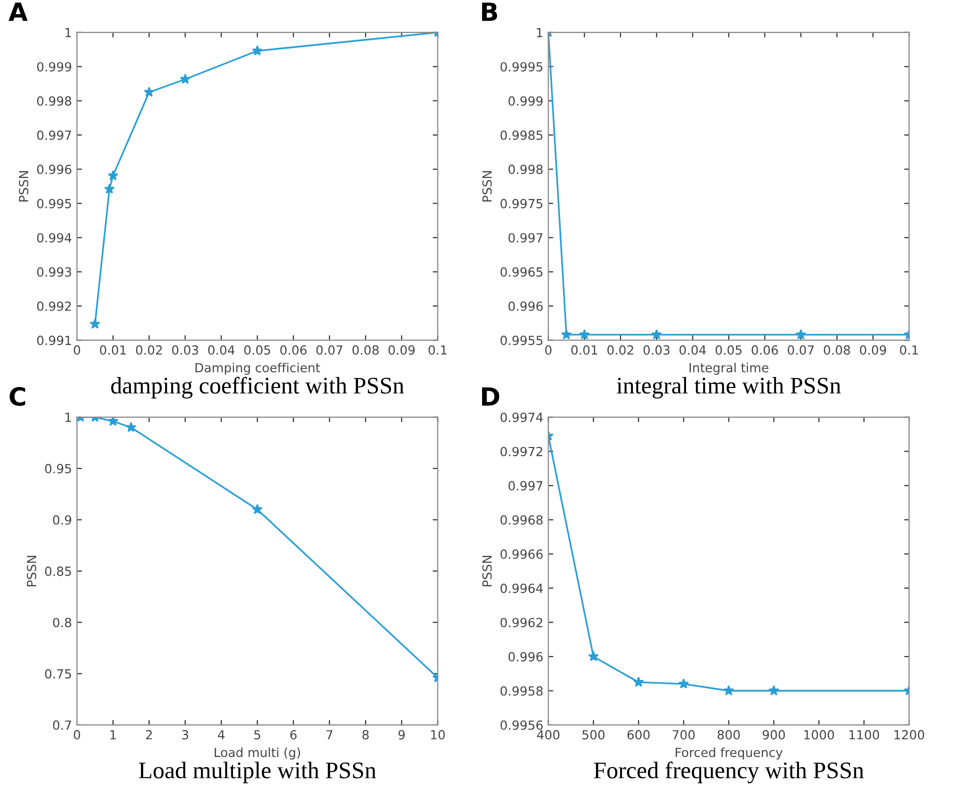 The width and height of the screenshot is (962, 810). What do you see at coordinates (521, 589) in the screenshot?
I see `y-tick-label: 0.9964` at bounding box center [521, 589].